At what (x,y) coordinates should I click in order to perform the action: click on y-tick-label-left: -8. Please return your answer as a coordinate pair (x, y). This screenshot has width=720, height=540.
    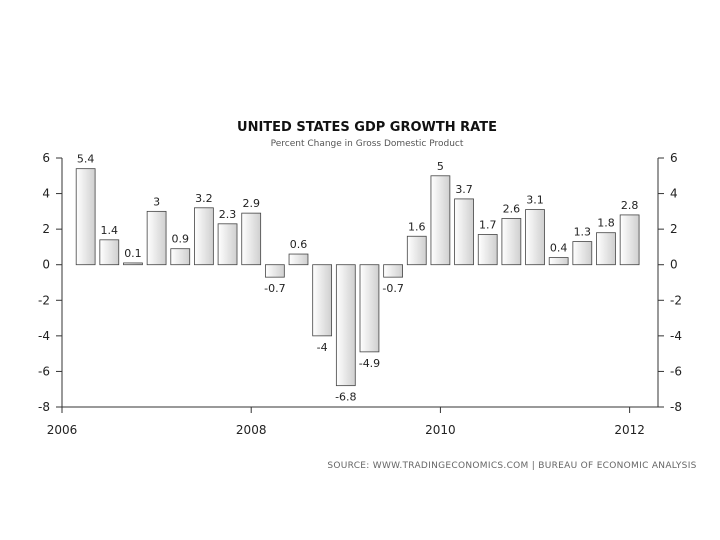
    Looking at the image, I should click on (44, 407).